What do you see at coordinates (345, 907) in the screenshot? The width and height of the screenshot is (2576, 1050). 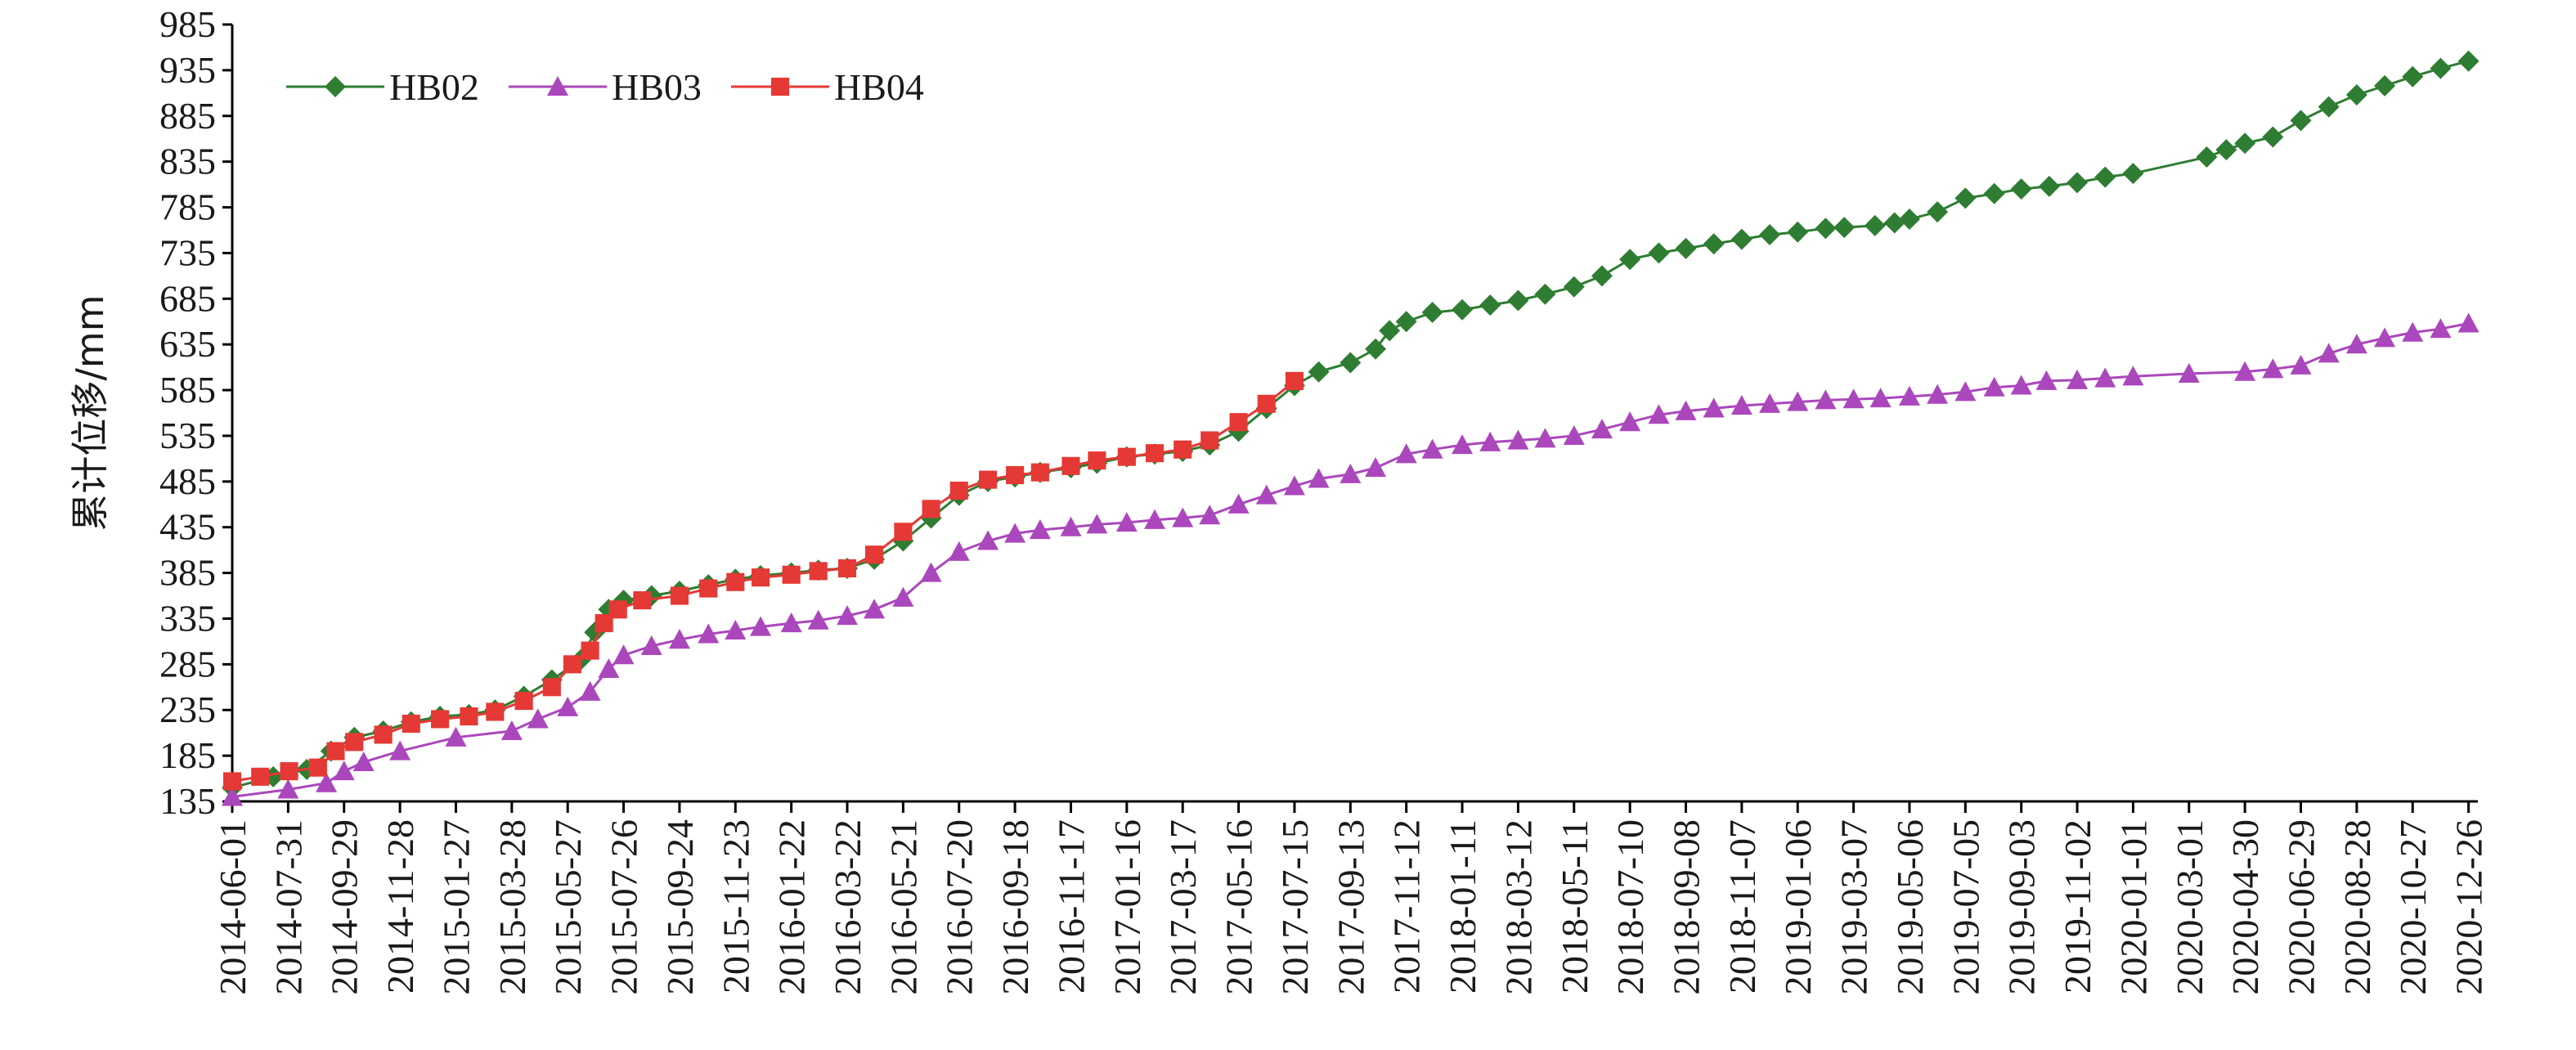 I see `x-tick-label: 2014-09-29` at bounding box center [345, 907].